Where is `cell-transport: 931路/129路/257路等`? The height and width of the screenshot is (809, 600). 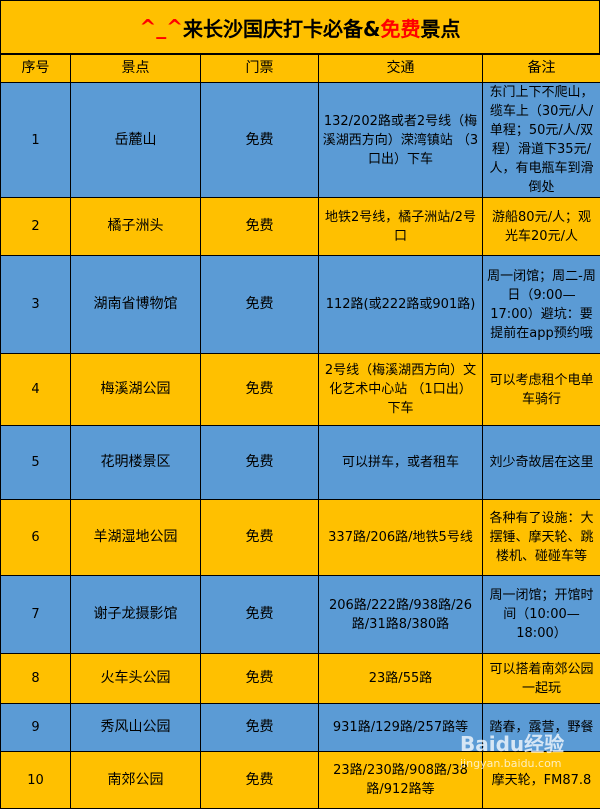
cell-transport: 931路/129路/257路等 is located at coordinates (401, 728).